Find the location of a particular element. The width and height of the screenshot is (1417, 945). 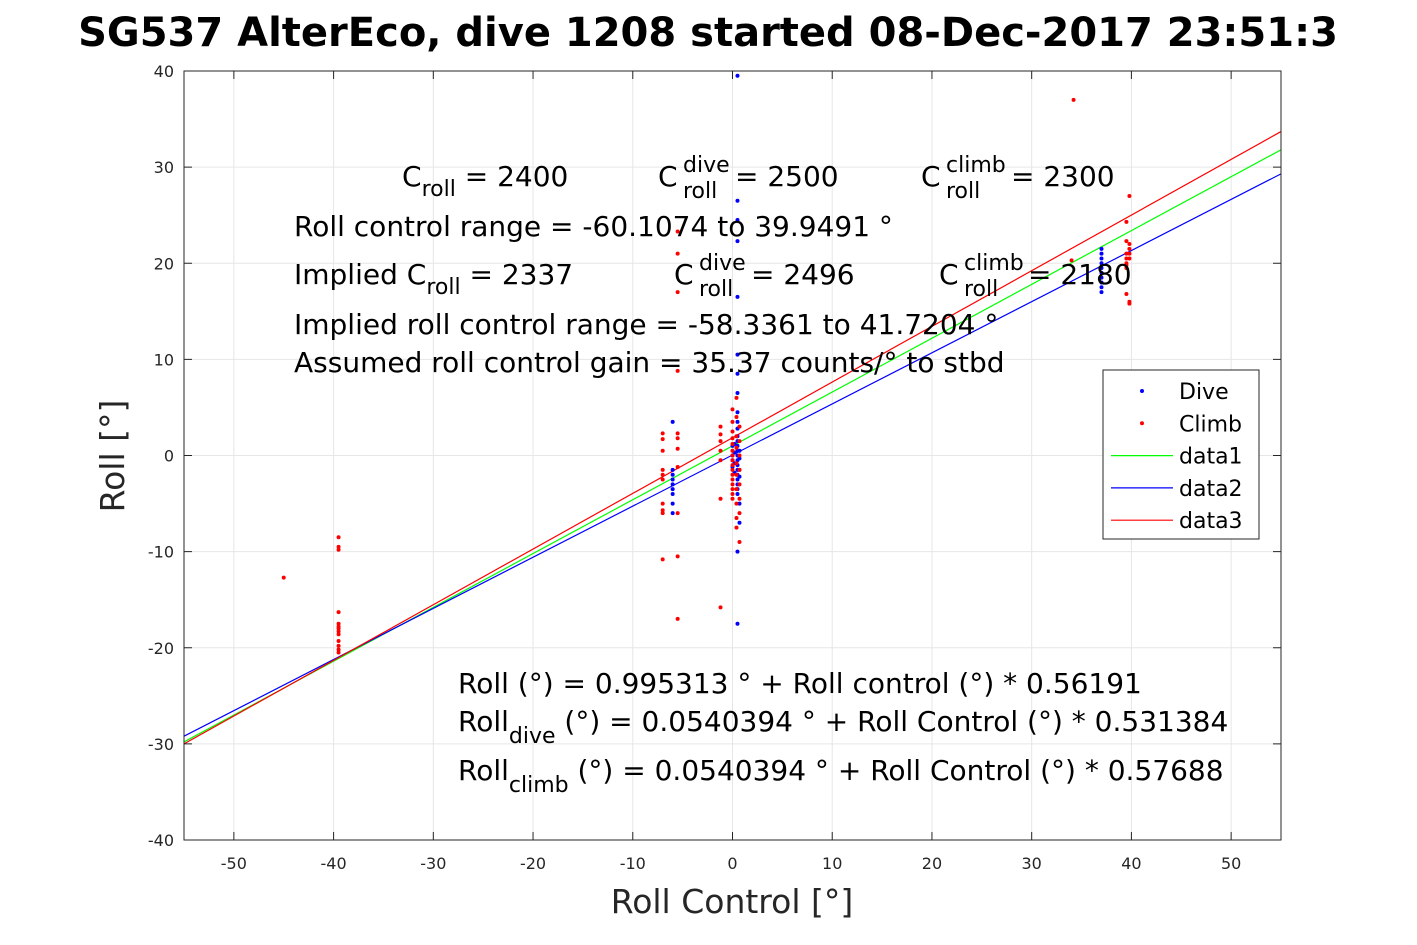

x-tick-label: 40 is located at coordinates (1131, 863).